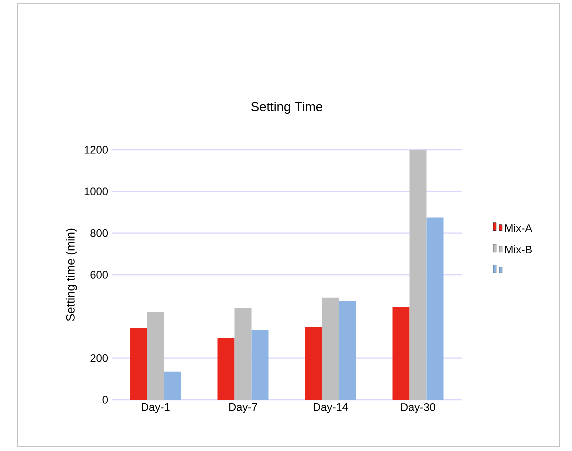  Describe the element at coordinates (99, 358) in the screenshot. I see `y-tick-label: 200` at that location.